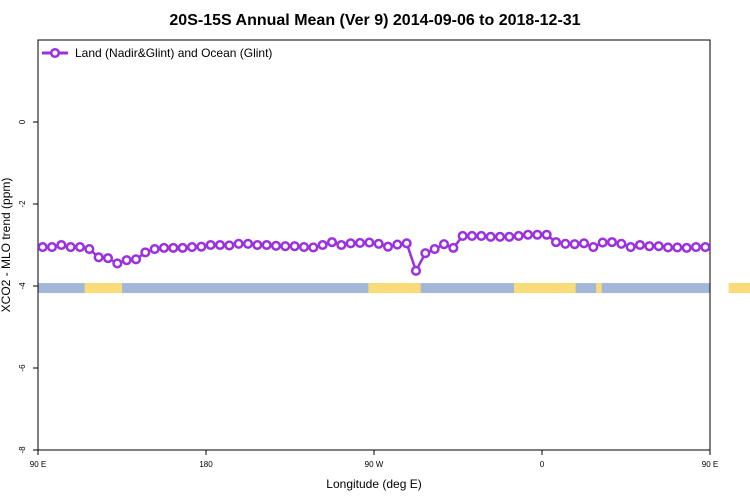 Image resolution: width=750 pixels, height=500 pixels. Describe the element at coordinates (22, 121) in the screenshot. I see `y-tick-label: 0` at that location.